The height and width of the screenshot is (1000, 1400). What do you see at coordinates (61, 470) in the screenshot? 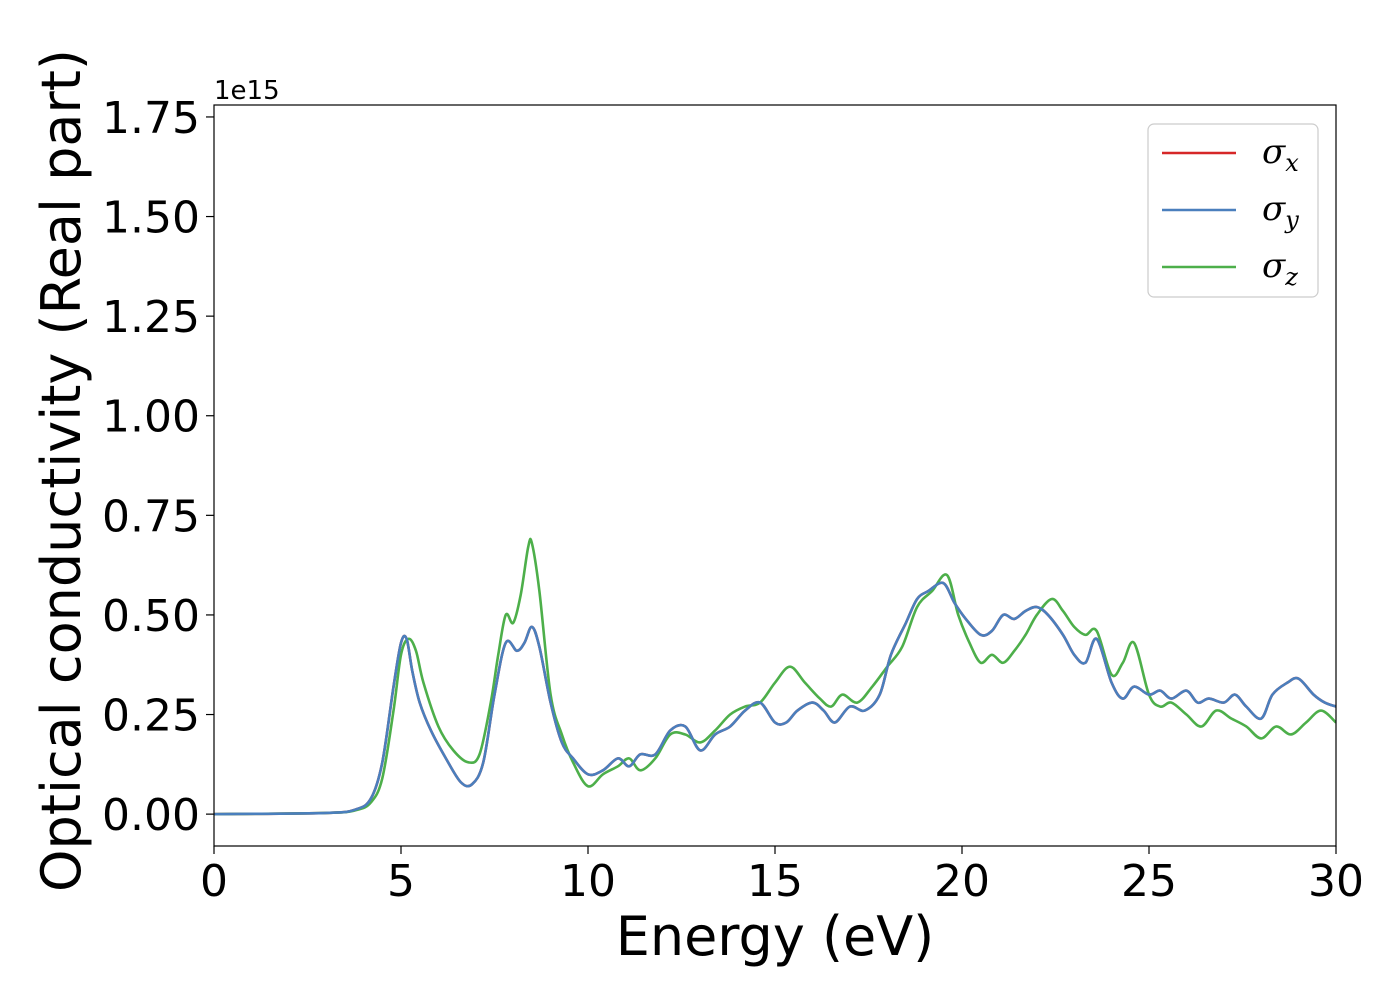
I see `y-axis-title: Optical conductivity (Real part)` at bounding box center [61, 470].